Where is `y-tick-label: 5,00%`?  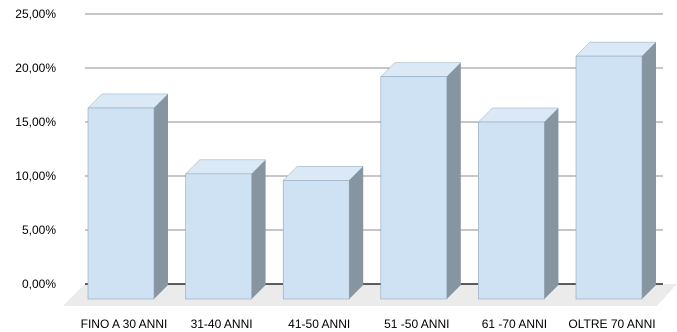
y-tick-label: 5,00% is located at coordinates (39, 230).